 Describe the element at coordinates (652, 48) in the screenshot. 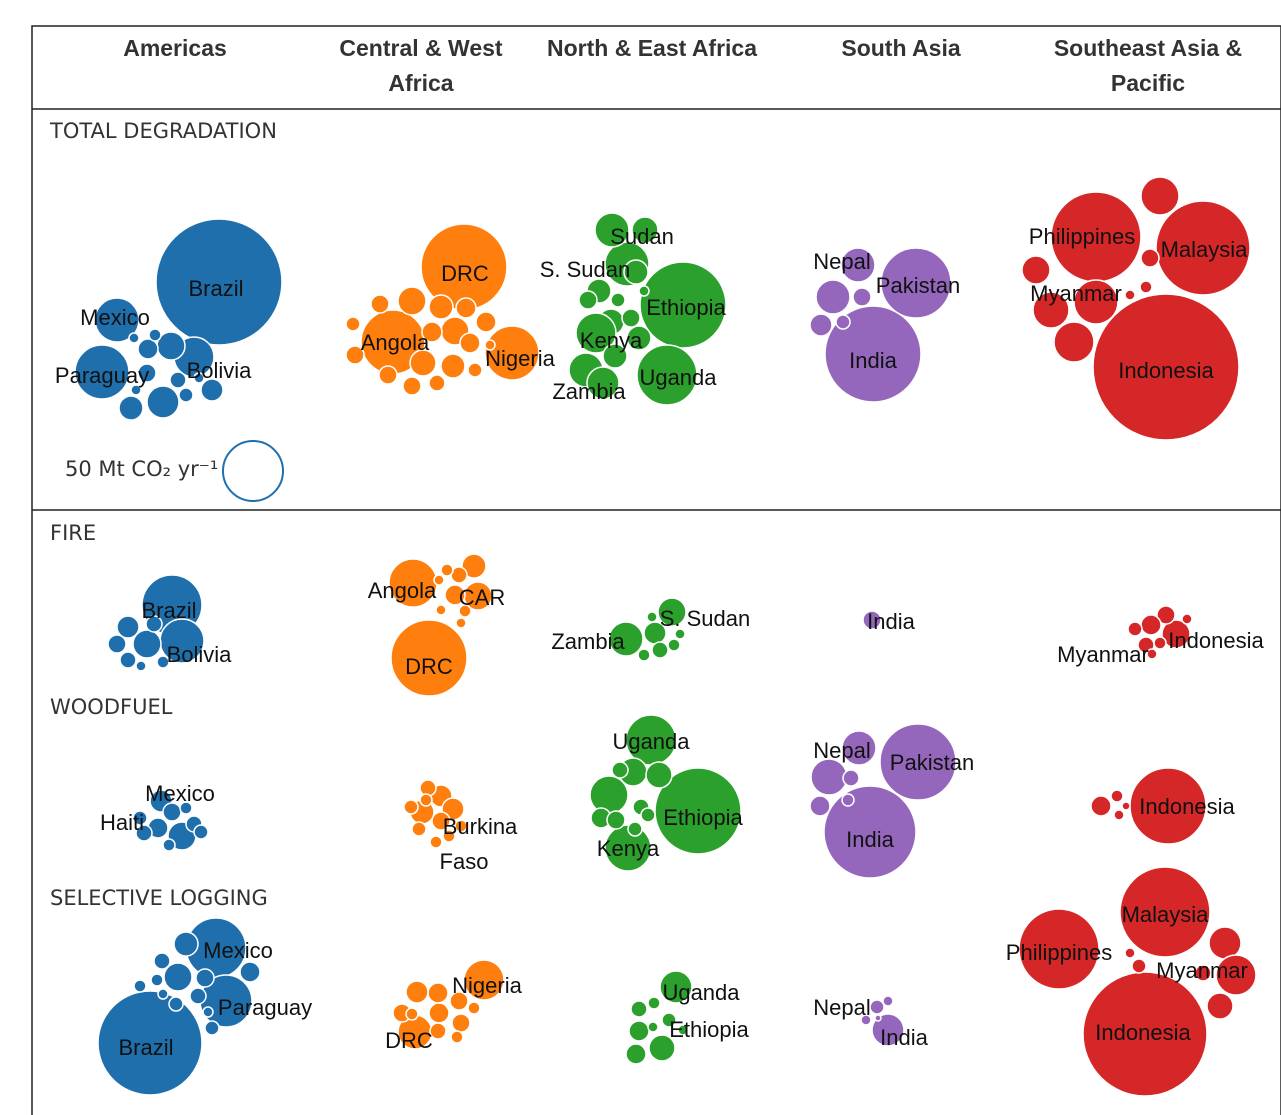

I see `column-header-north-east-africa: North & East Africa` at that location.